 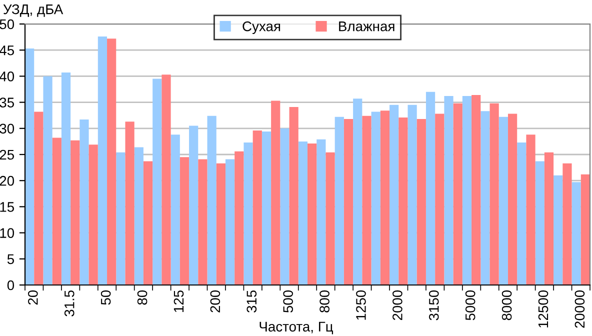 I want to click on x-tick-label: 500, so click(x=288, y=301).